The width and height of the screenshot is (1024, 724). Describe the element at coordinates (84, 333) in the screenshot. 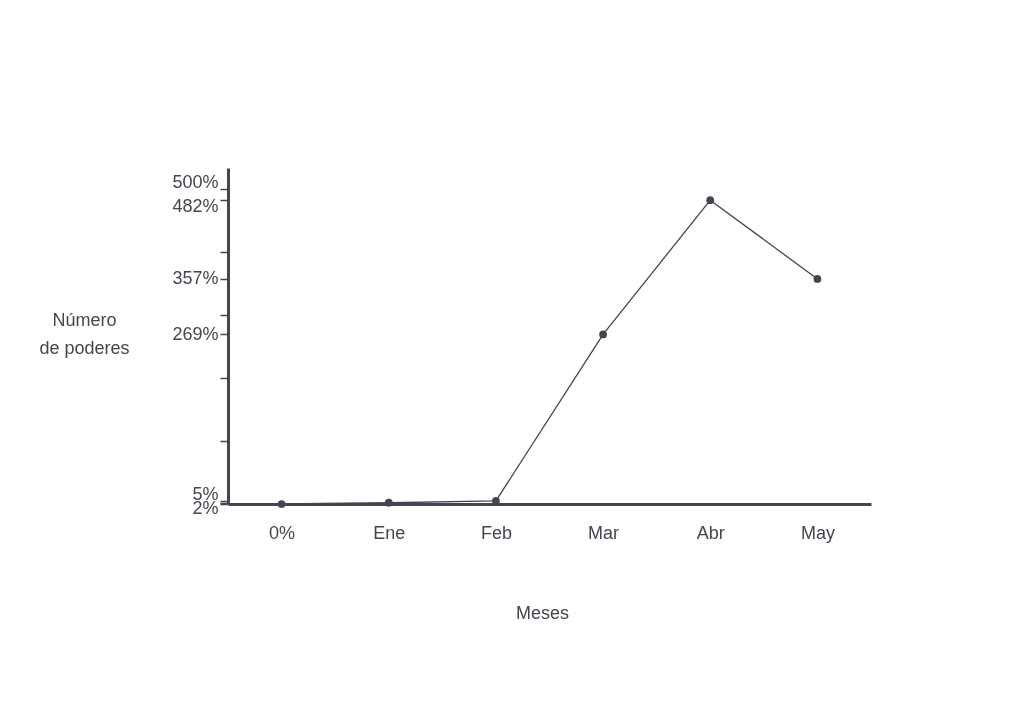

I see `y-axis-title: Número de poderes` at that location.